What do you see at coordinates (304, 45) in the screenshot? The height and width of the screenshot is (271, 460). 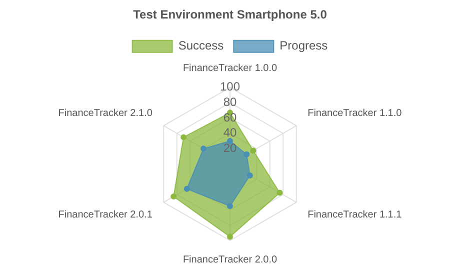 I see `legend-label: Progress` at bounding box center [304, 45].